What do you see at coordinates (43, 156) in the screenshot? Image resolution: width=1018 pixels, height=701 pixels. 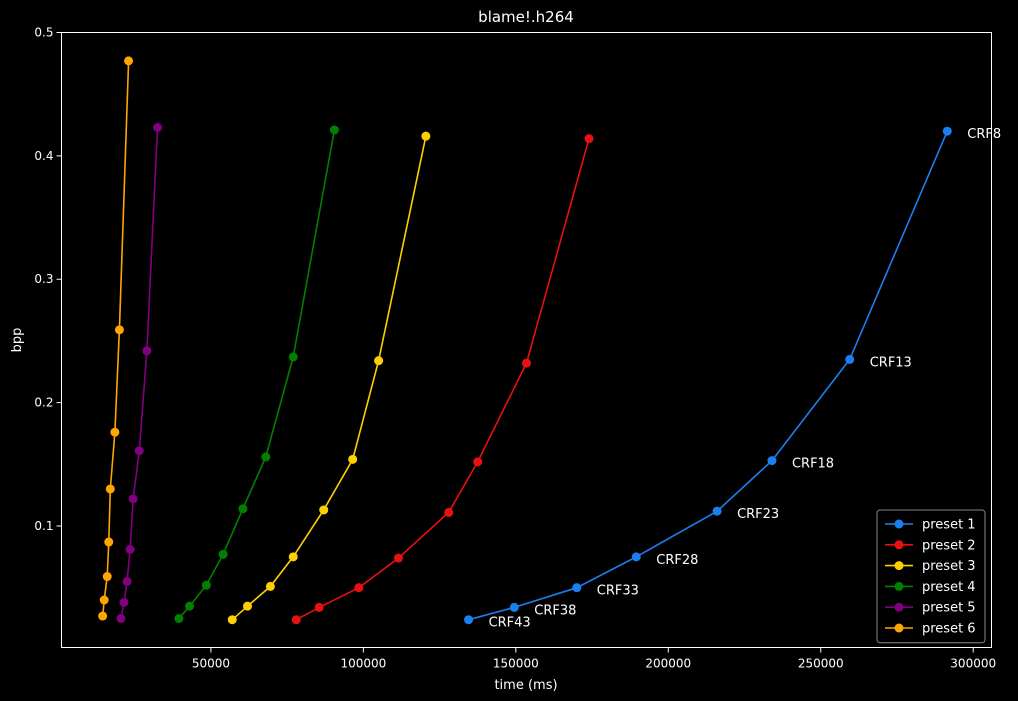 I see `y-tick-label: 0.4` at bounding box center [43, 156].